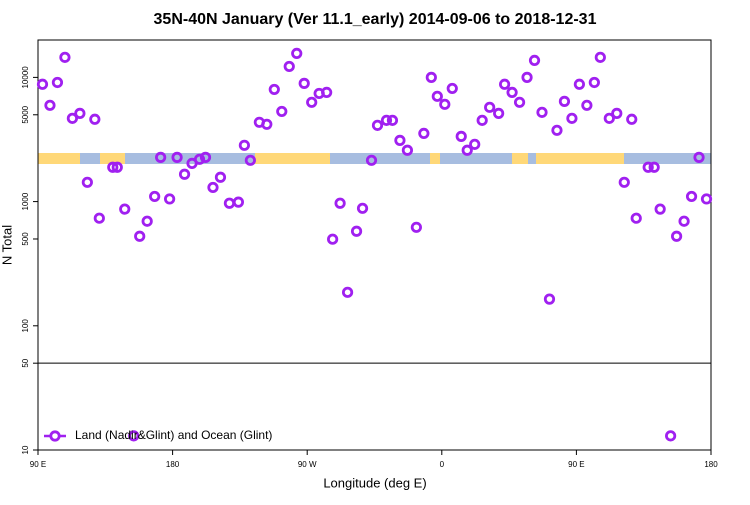 This screenshot has width=750, height=505. What do you see at coordinates (442, 464) in the screenshot?
I see `x-tick-label: 0` at bounding box center [442, 464].